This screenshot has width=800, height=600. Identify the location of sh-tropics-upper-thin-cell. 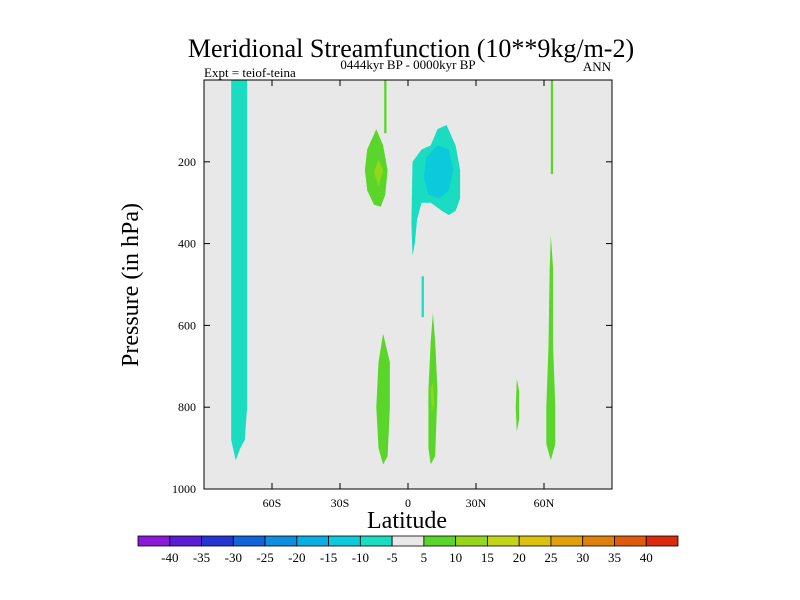
(385, 107).